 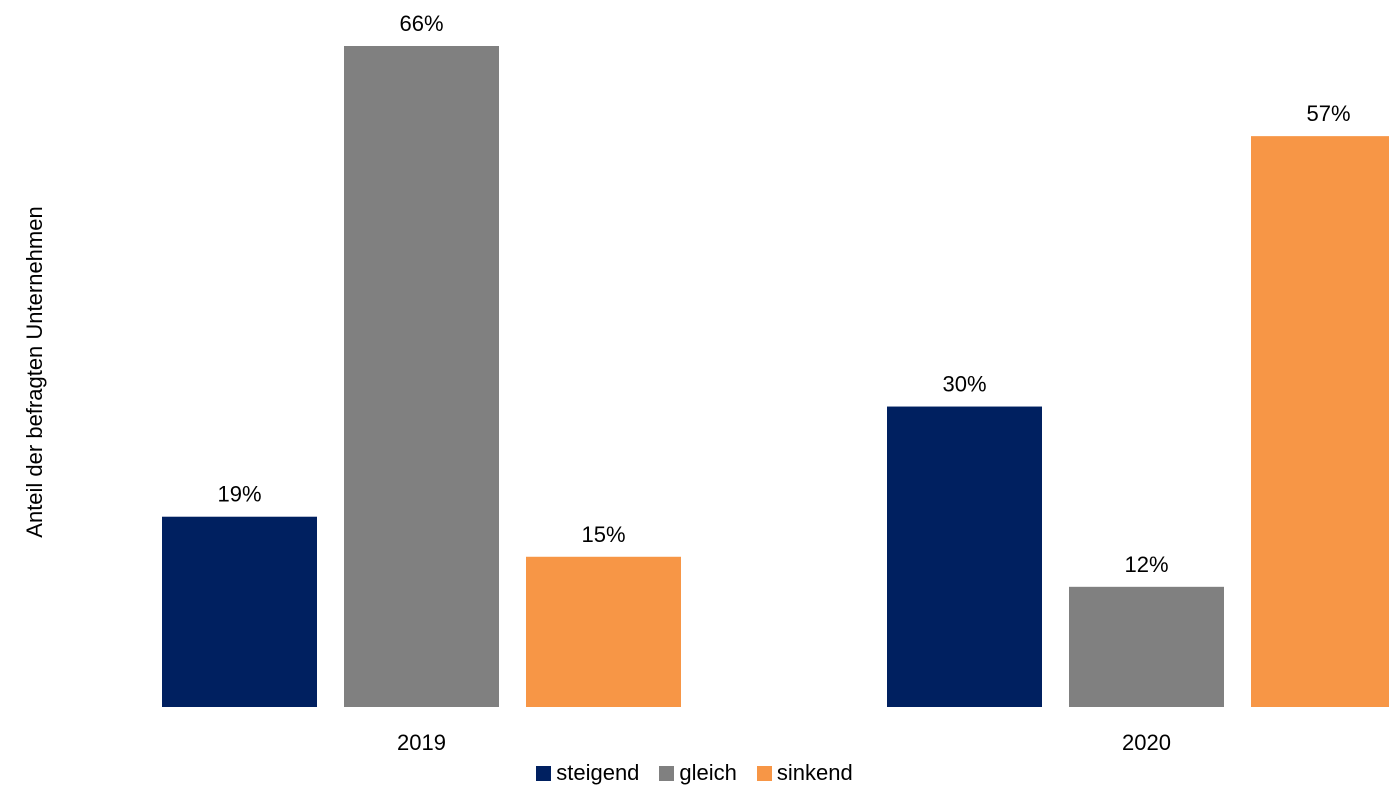 What do you see at coordinates (603, 534) in the screenshot?
I see `value-label-sinkend-2019: 15%` at bounding box center [603, 534].